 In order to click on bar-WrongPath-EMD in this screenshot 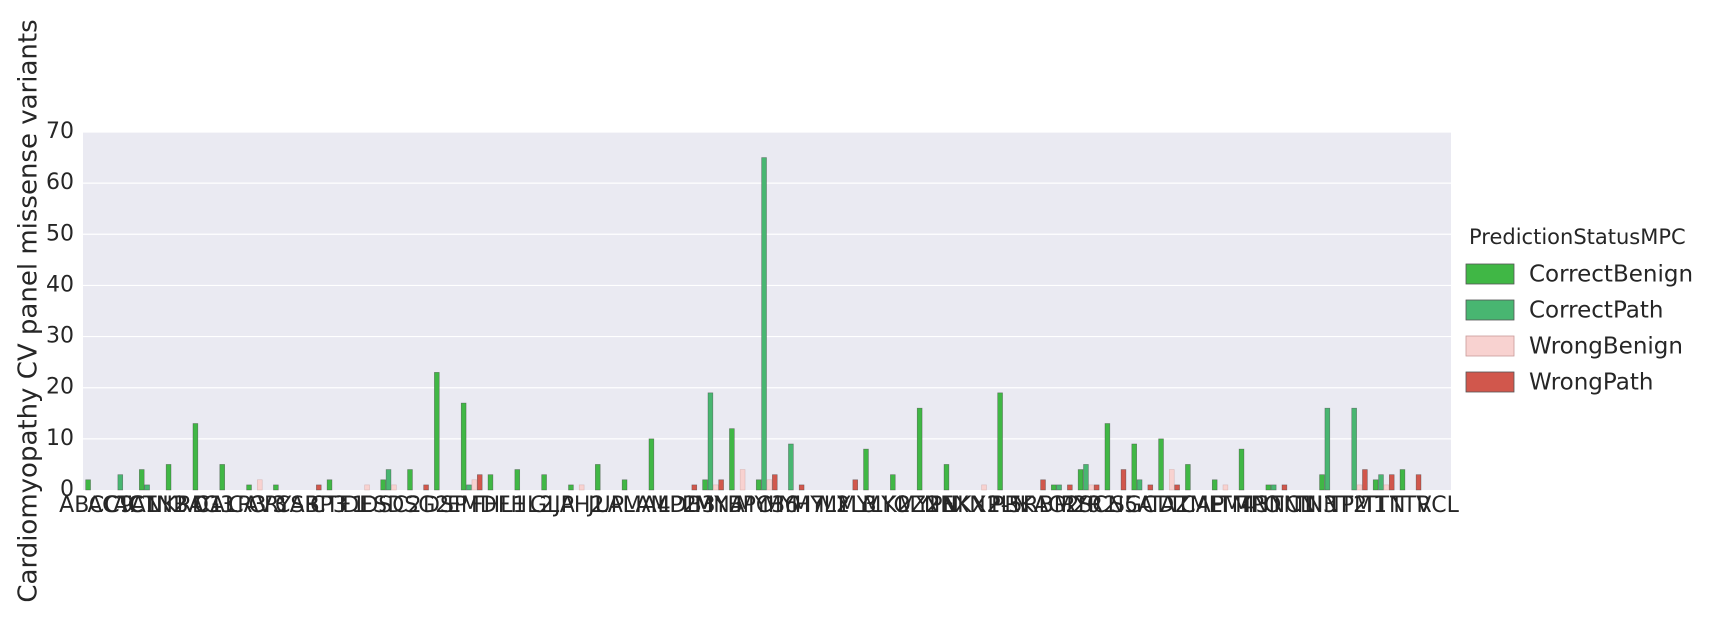, I will do `click(480, 482)`.